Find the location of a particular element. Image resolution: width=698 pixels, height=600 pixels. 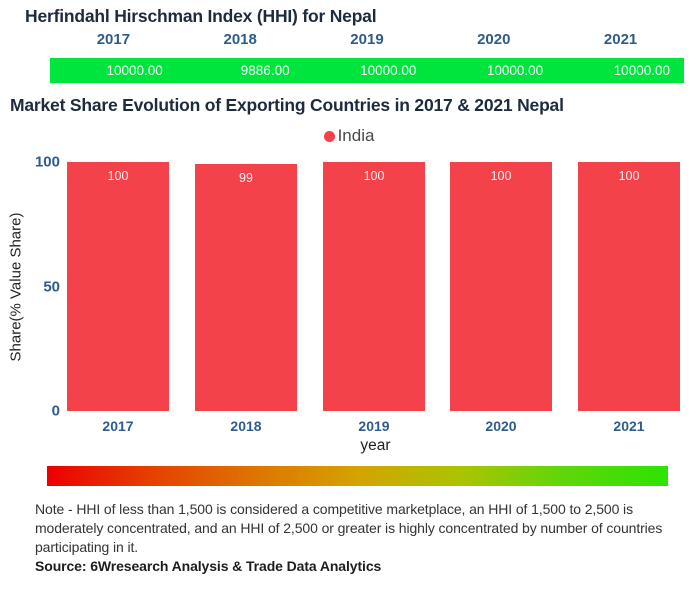

bar-value-label-2020: 100 is located at coordinates (501, 176).